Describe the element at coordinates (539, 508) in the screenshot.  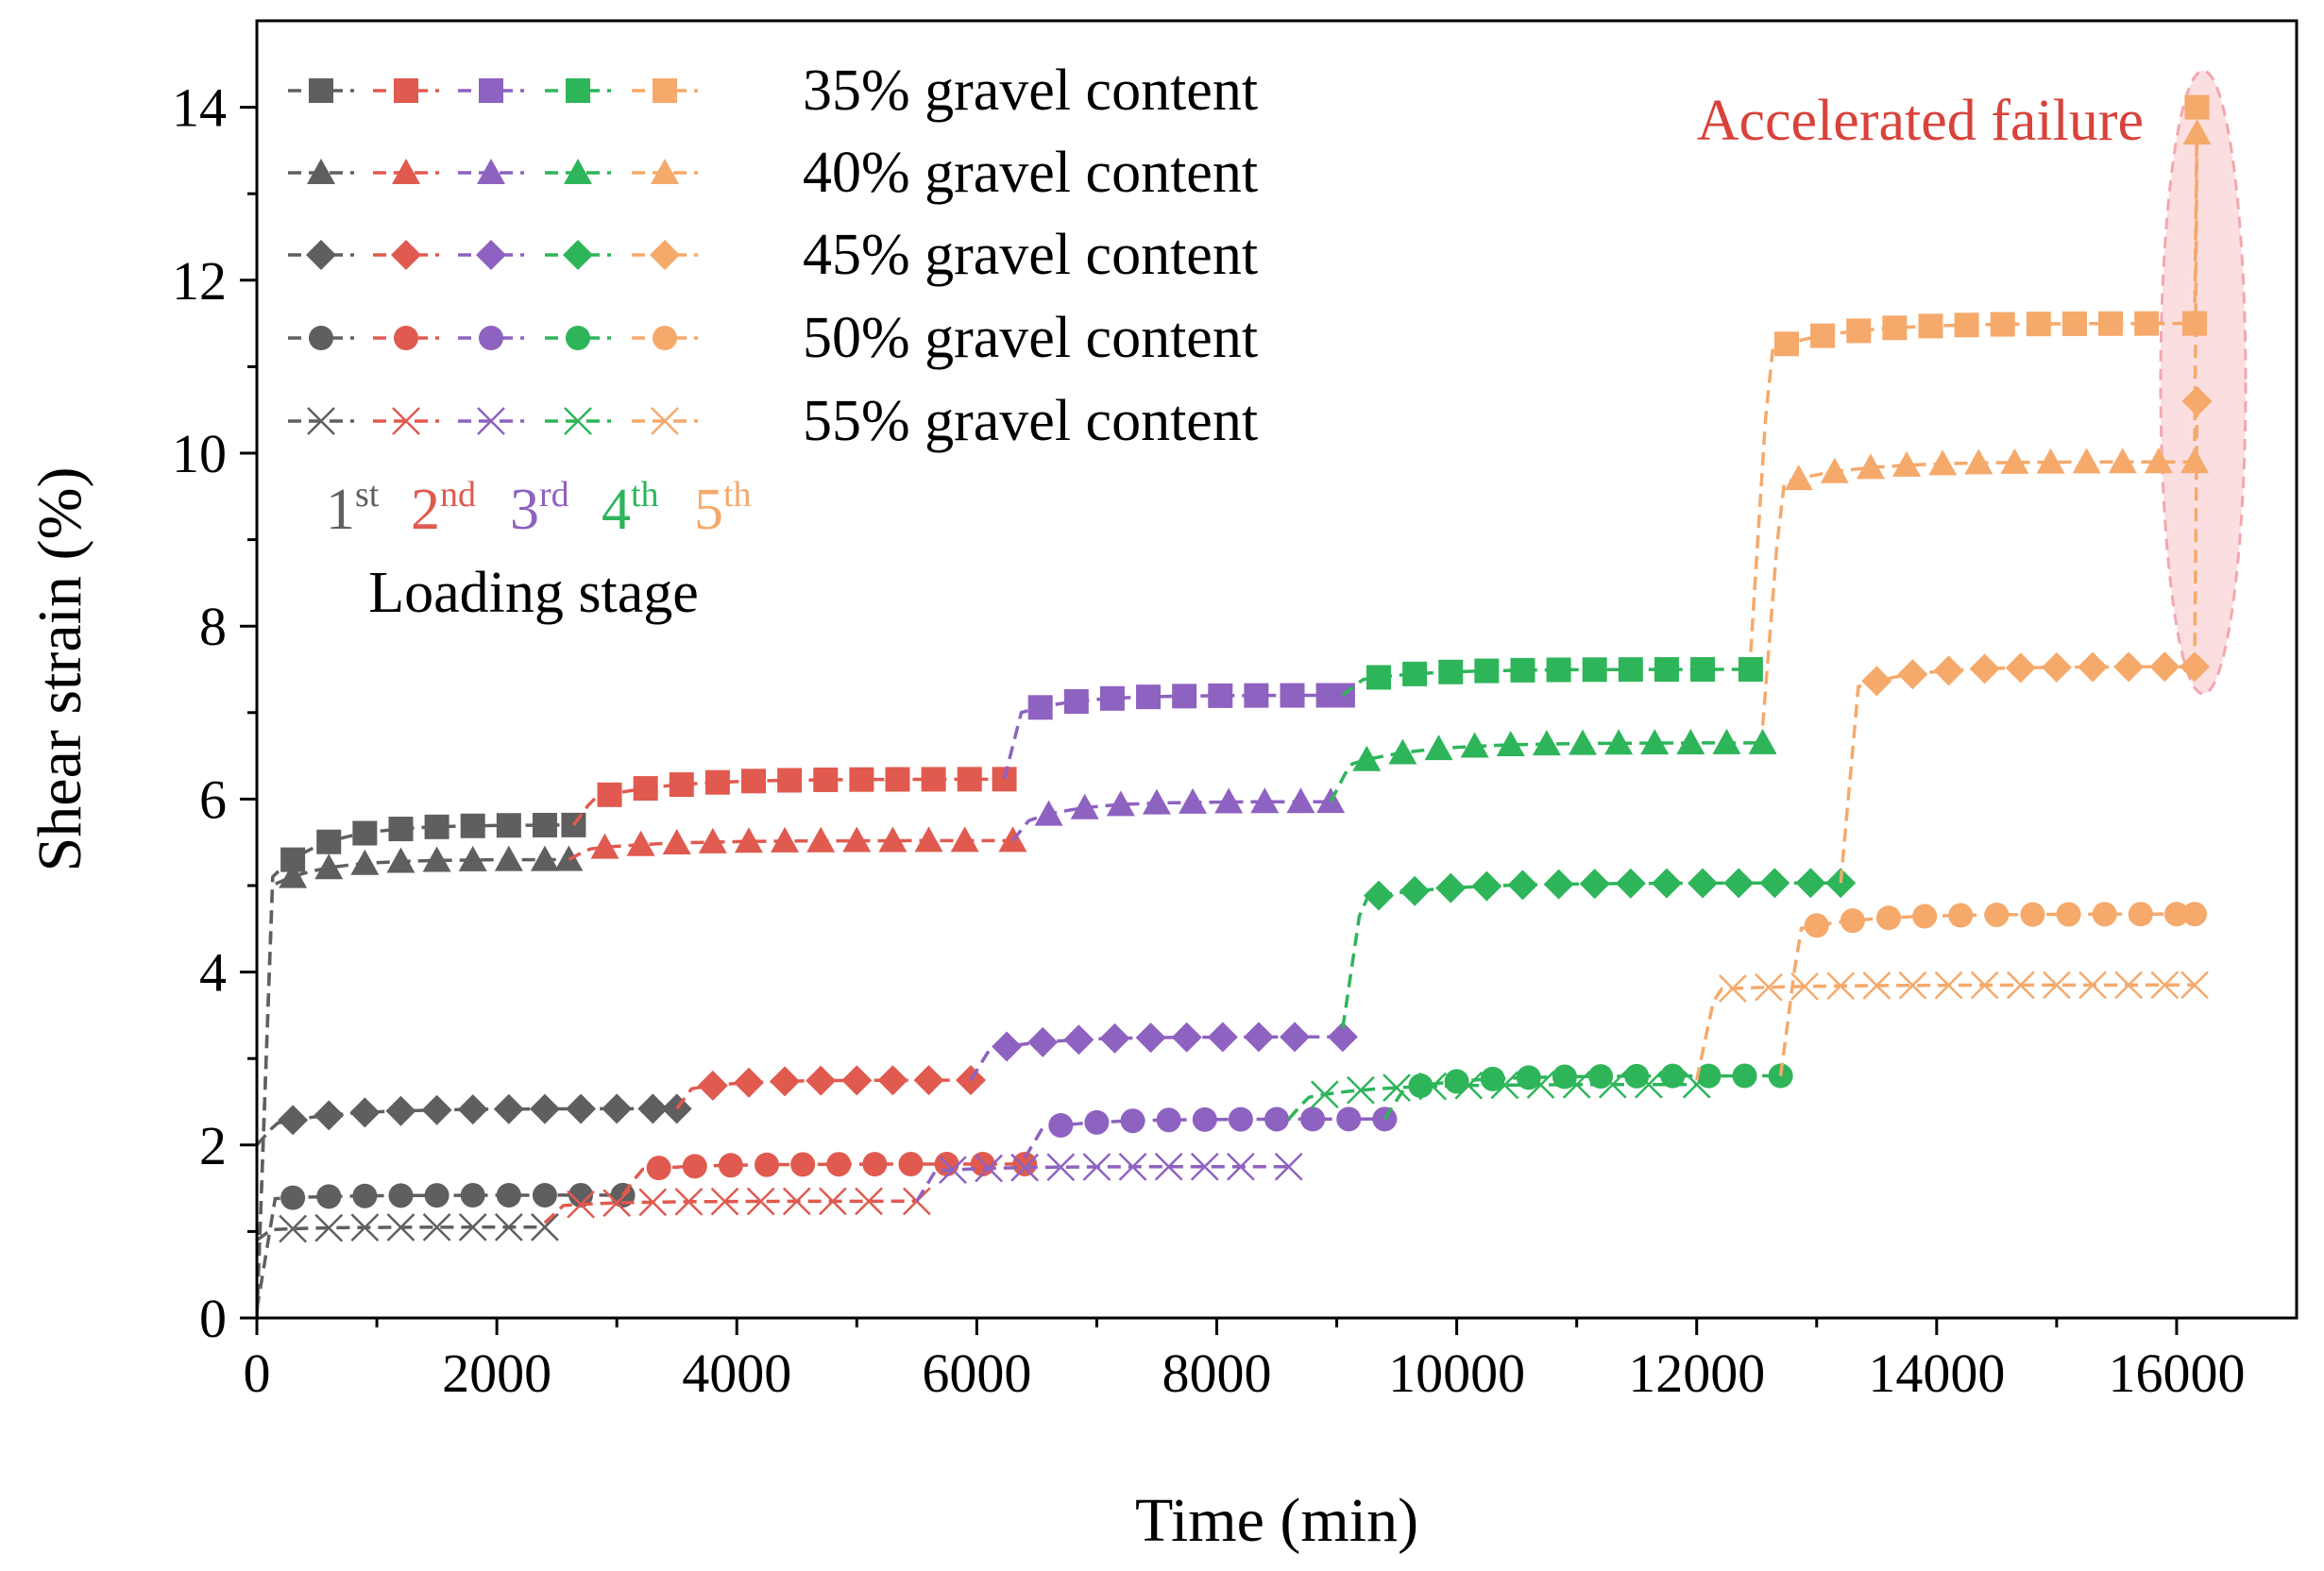
I see `stage-label: 3rd` at that location.